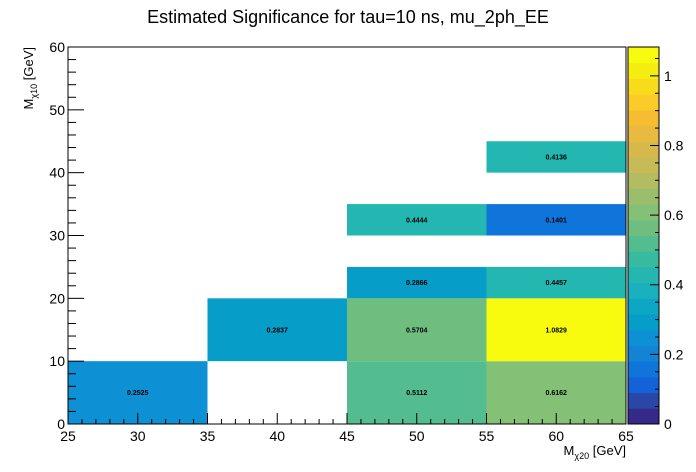 The height and width of the screenshot is (472, 696). Describe the element at coordinates (57, 361) in the screenshot. I see `y-tick-label: 10` at that location.